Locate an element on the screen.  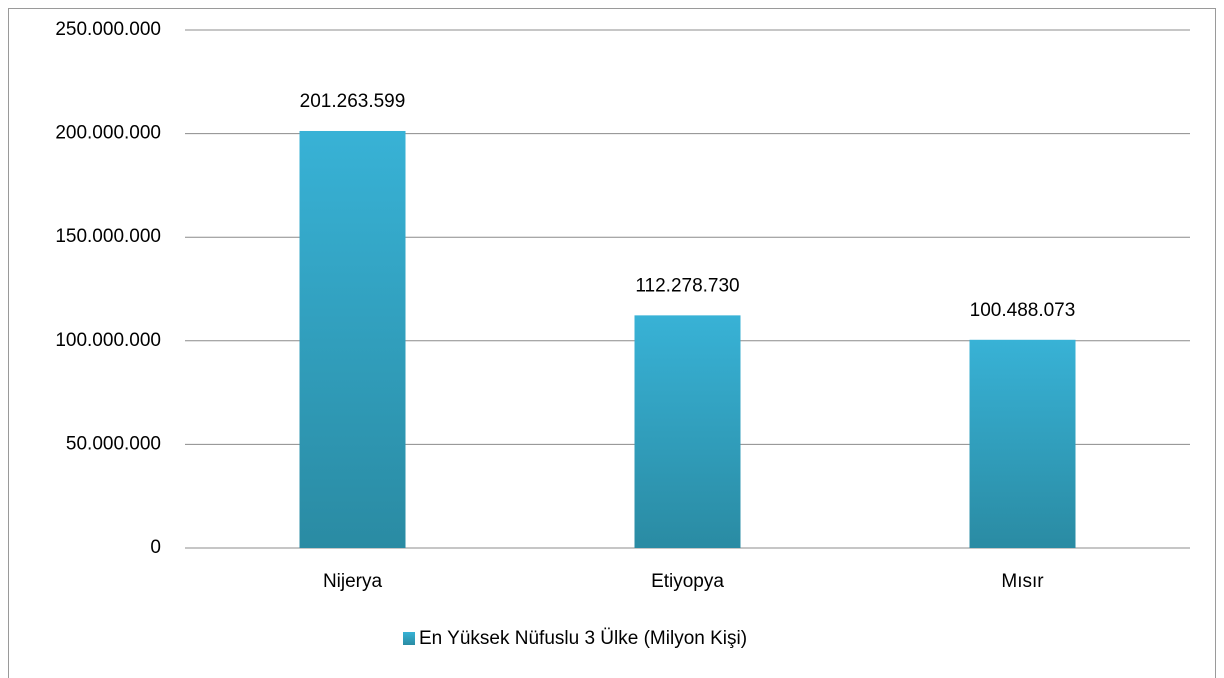
data-label: 100.488.073 is located at coordinates (1023, 310).